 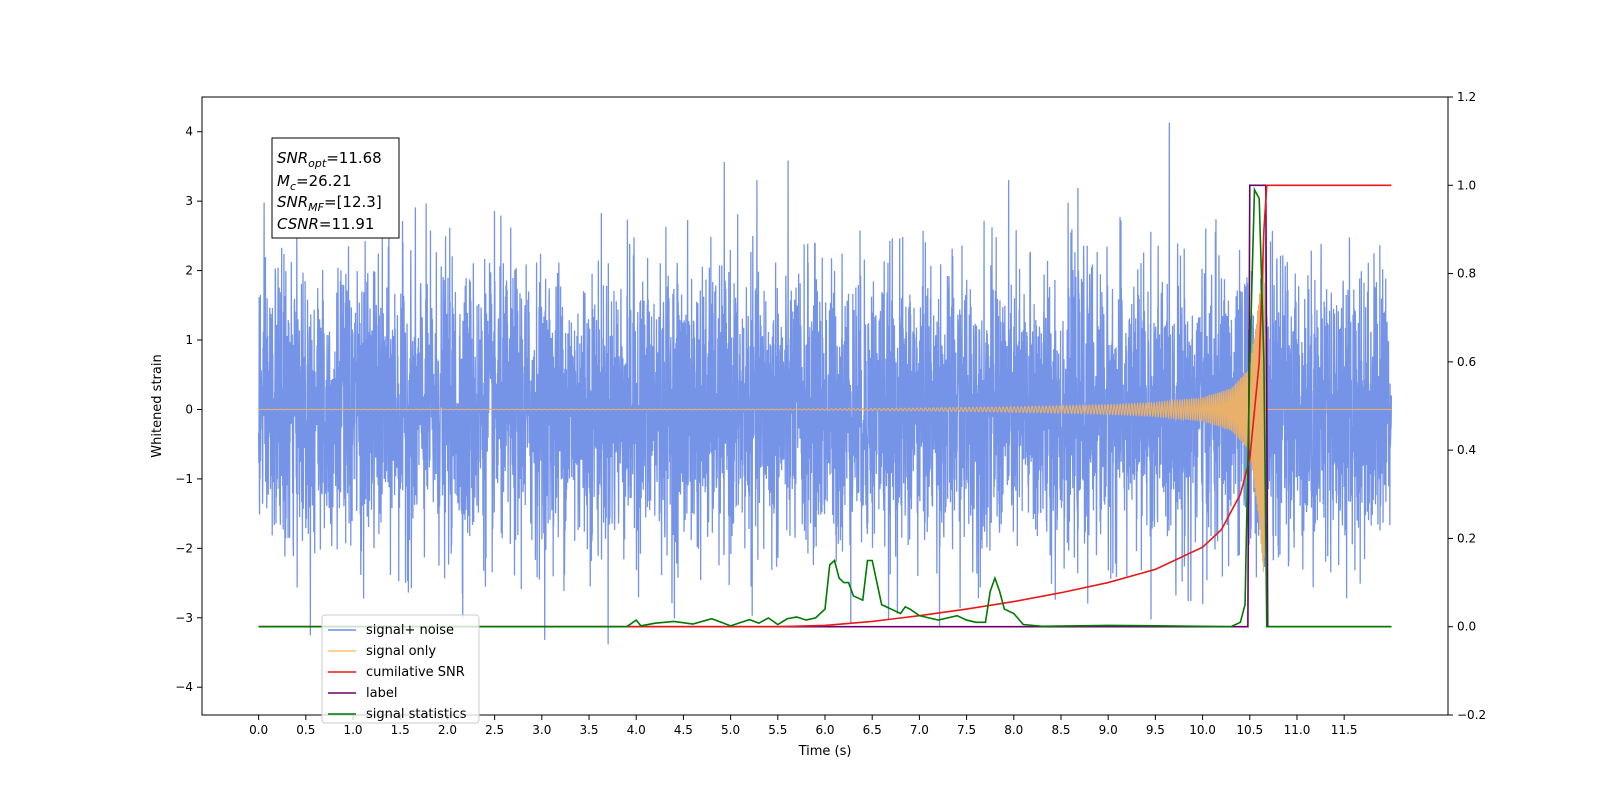 I want to click on x-tick-label: 7.0, so click(x=919, y=730).